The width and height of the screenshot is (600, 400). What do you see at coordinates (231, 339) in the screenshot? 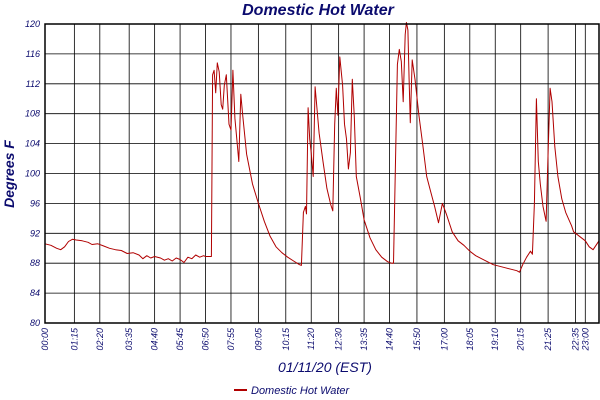
I see `x-tick-label: 07:55` at bounding box center [231, 339].